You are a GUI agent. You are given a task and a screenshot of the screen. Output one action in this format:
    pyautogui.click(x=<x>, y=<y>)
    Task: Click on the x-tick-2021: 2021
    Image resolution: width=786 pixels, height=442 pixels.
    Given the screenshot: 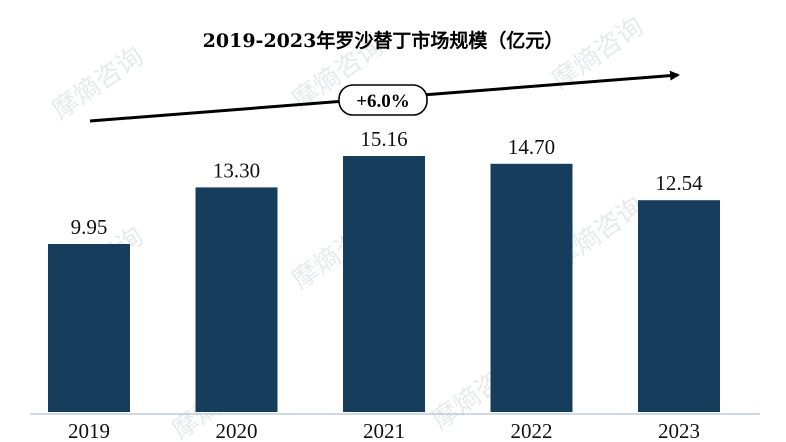 What is the action you would take?
    pyautogui.click(x=384, y=430)
    